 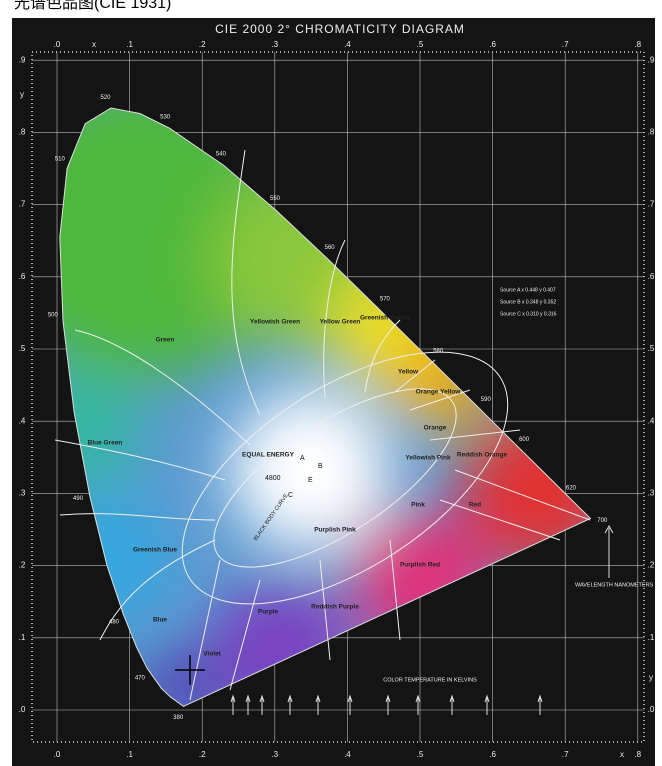 I want to click on point-label: C, so click(x=290, y=495).